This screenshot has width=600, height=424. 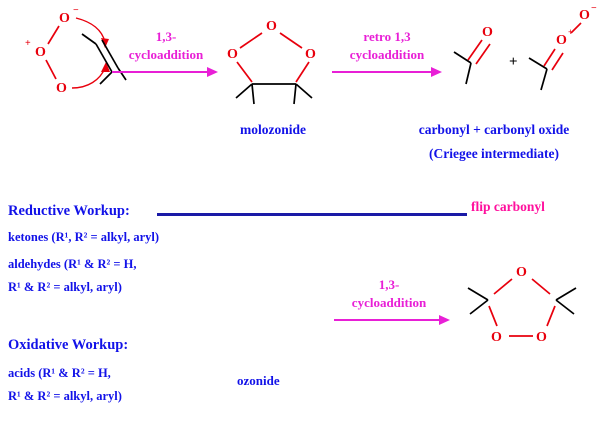 What do you see at coordinates (387, 46) in the screenshot?
I see `step2-label: retro 1,3 cycloaddition` at bounding box center [387, 46].